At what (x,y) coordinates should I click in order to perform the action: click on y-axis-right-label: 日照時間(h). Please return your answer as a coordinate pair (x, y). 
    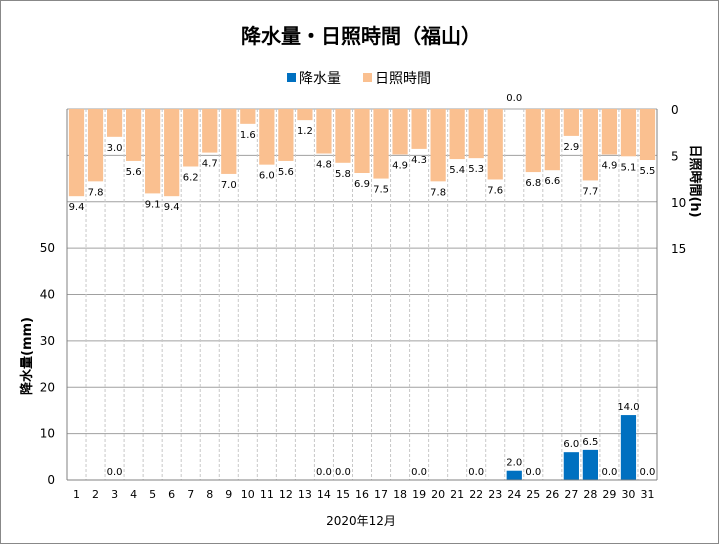
    Looking at the image, I should click on (695, 180).